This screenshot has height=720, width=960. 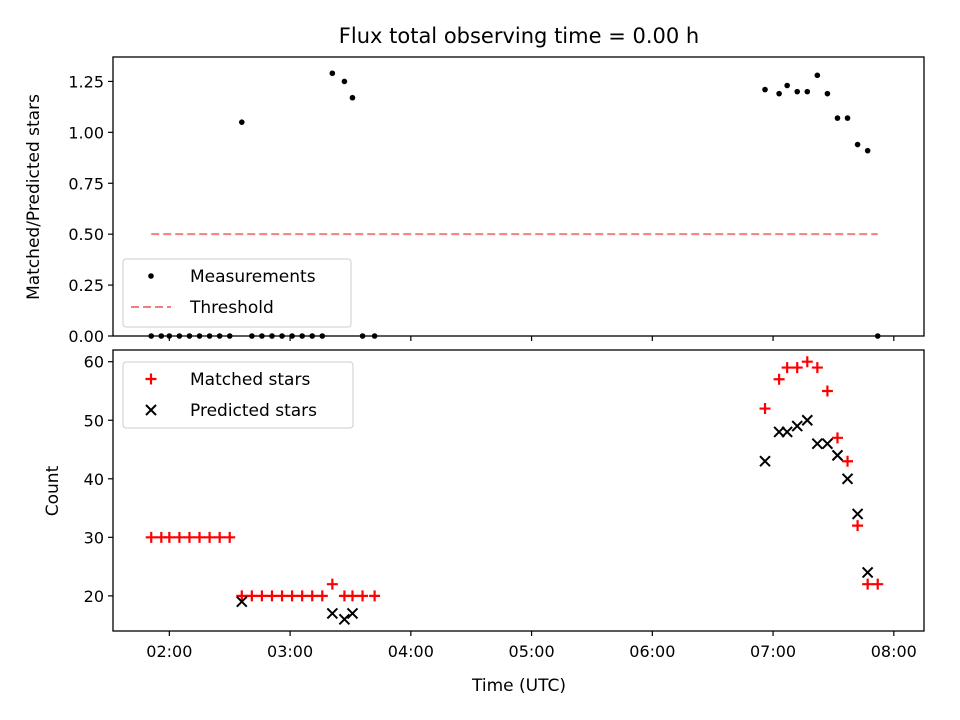 What do you see at coordinates (253, 411) in the screenshot?
I see `predicted-stars-legend-label: Predicted stars` at bounding box center [253, 411].